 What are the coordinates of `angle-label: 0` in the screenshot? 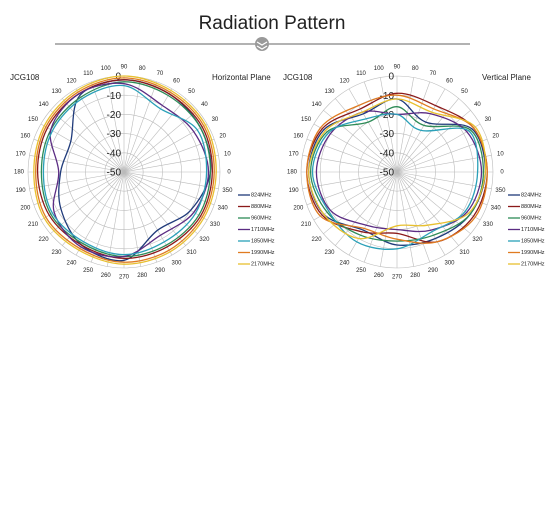 It's located at (502, 173).